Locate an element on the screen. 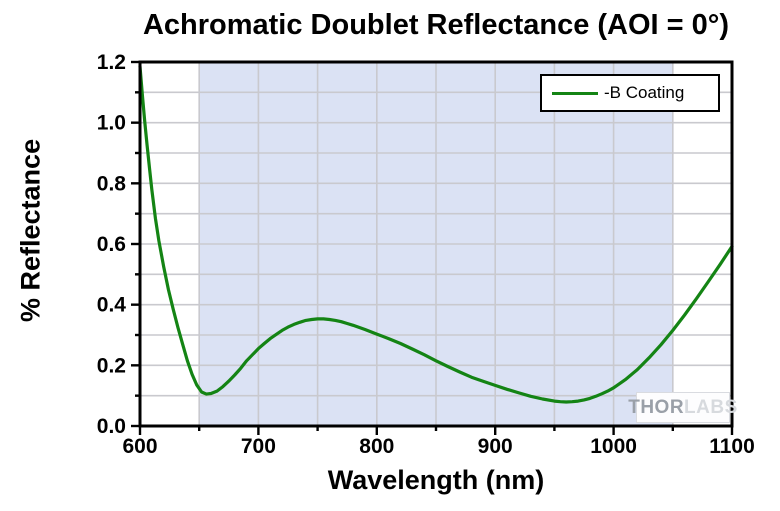  y-tick-label: 0.2 is located at coordinates (111, 365).